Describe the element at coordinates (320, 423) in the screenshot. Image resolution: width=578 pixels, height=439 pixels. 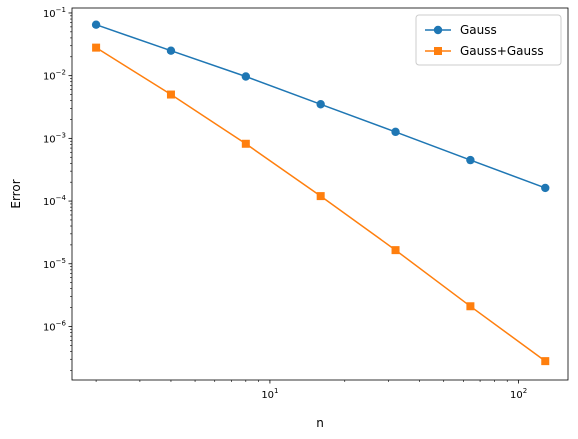
I see `x-axis-label: n` at that location.